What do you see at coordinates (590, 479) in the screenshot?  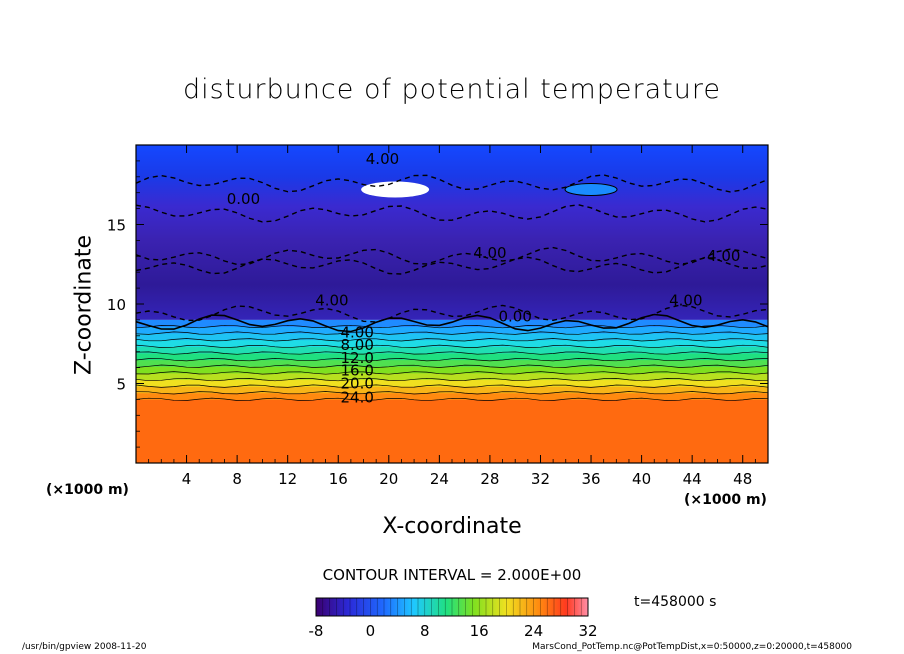 I see `x-tick-label: 36` at bounding box center [590, 479].